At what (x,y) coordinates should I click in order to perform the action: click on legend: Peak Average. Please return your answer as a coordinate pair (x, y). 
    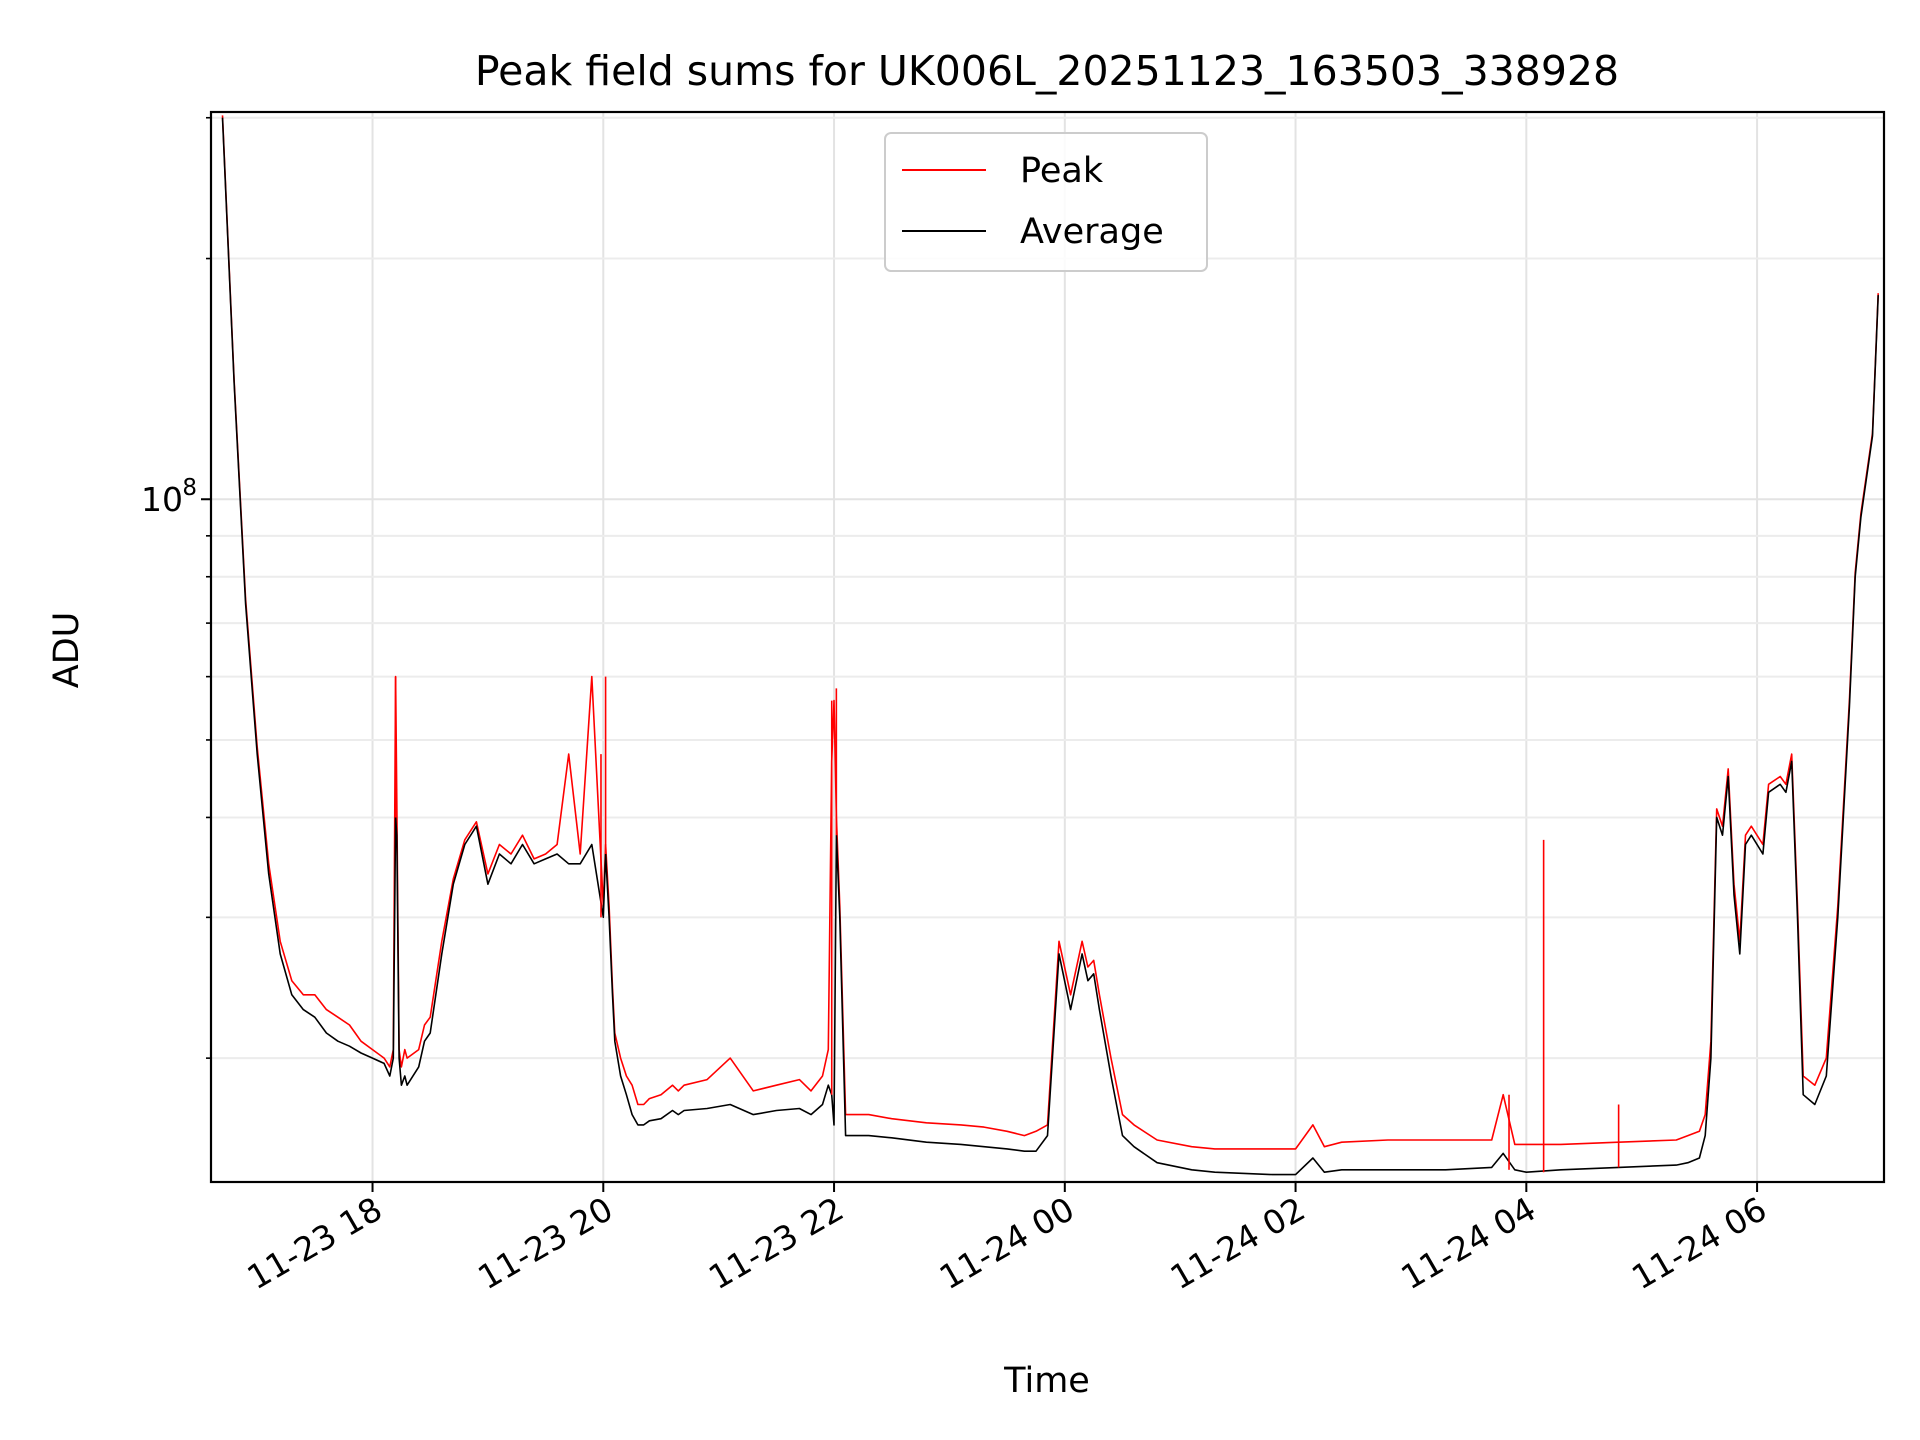
    Looking at the image, I should click on (1046, 202).